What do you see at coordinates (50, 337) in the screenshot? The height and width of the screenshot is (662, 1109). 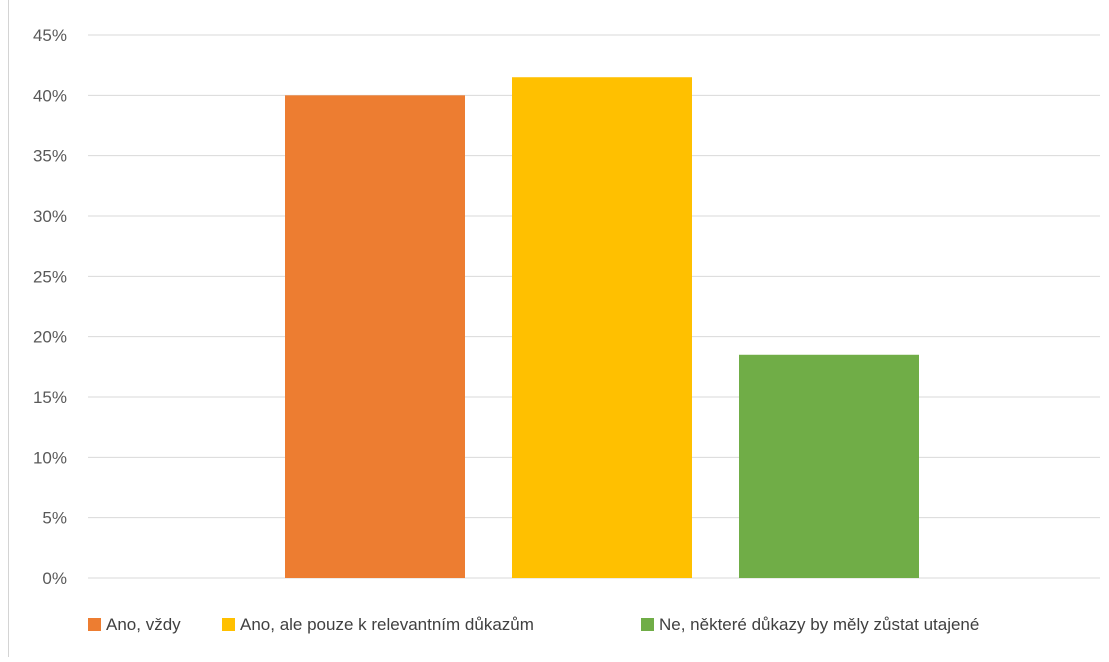 I see `ytick-label-20: 20%` at bounding box center [50, 337].